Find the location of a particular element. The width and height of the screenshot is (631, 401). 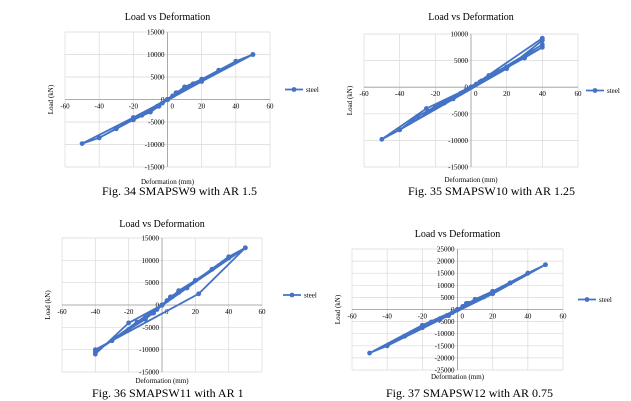

y-tick-label: 25000 is located at coordinates (446, 250).